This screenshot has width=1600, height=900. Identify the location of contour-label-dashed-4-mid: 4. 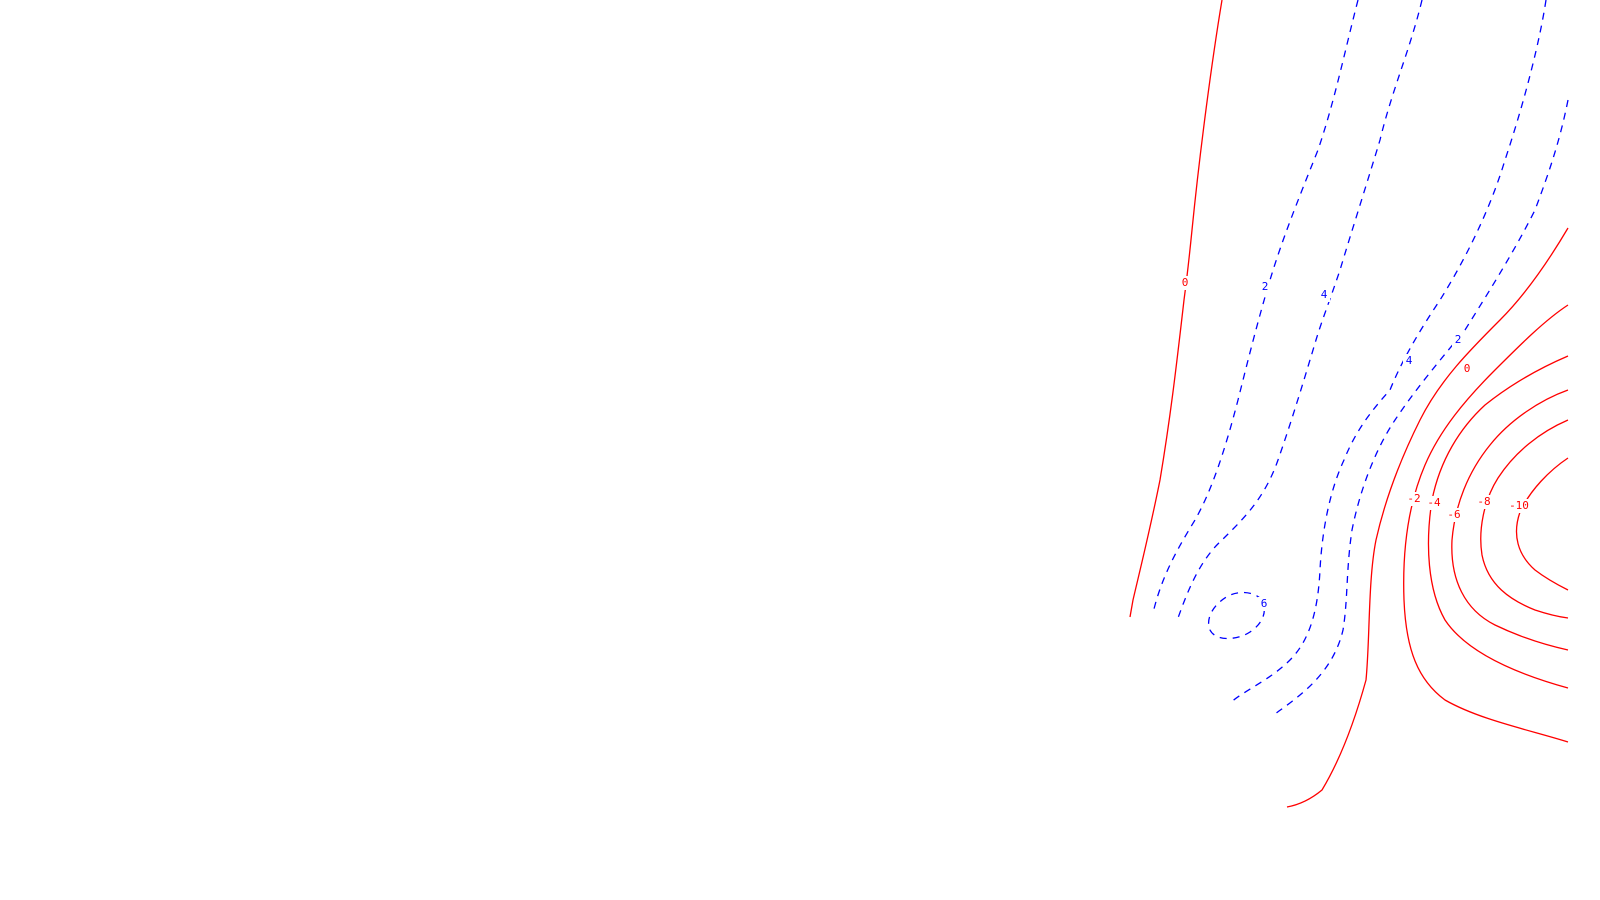
(1409, 360).